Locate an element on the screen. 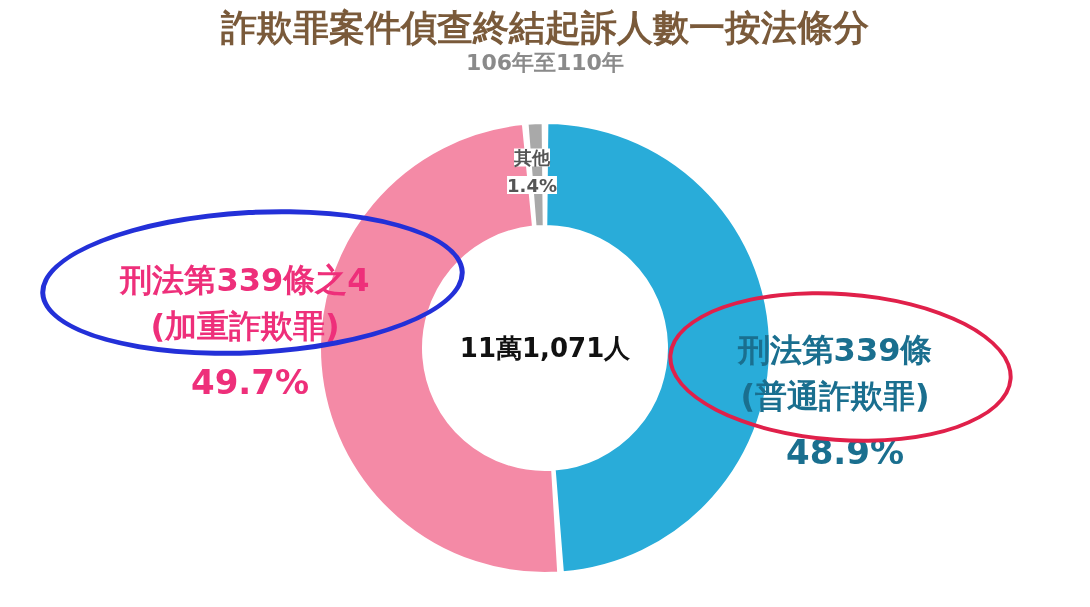  text: 11萬1,071人 is located at coordinates (545, 348).